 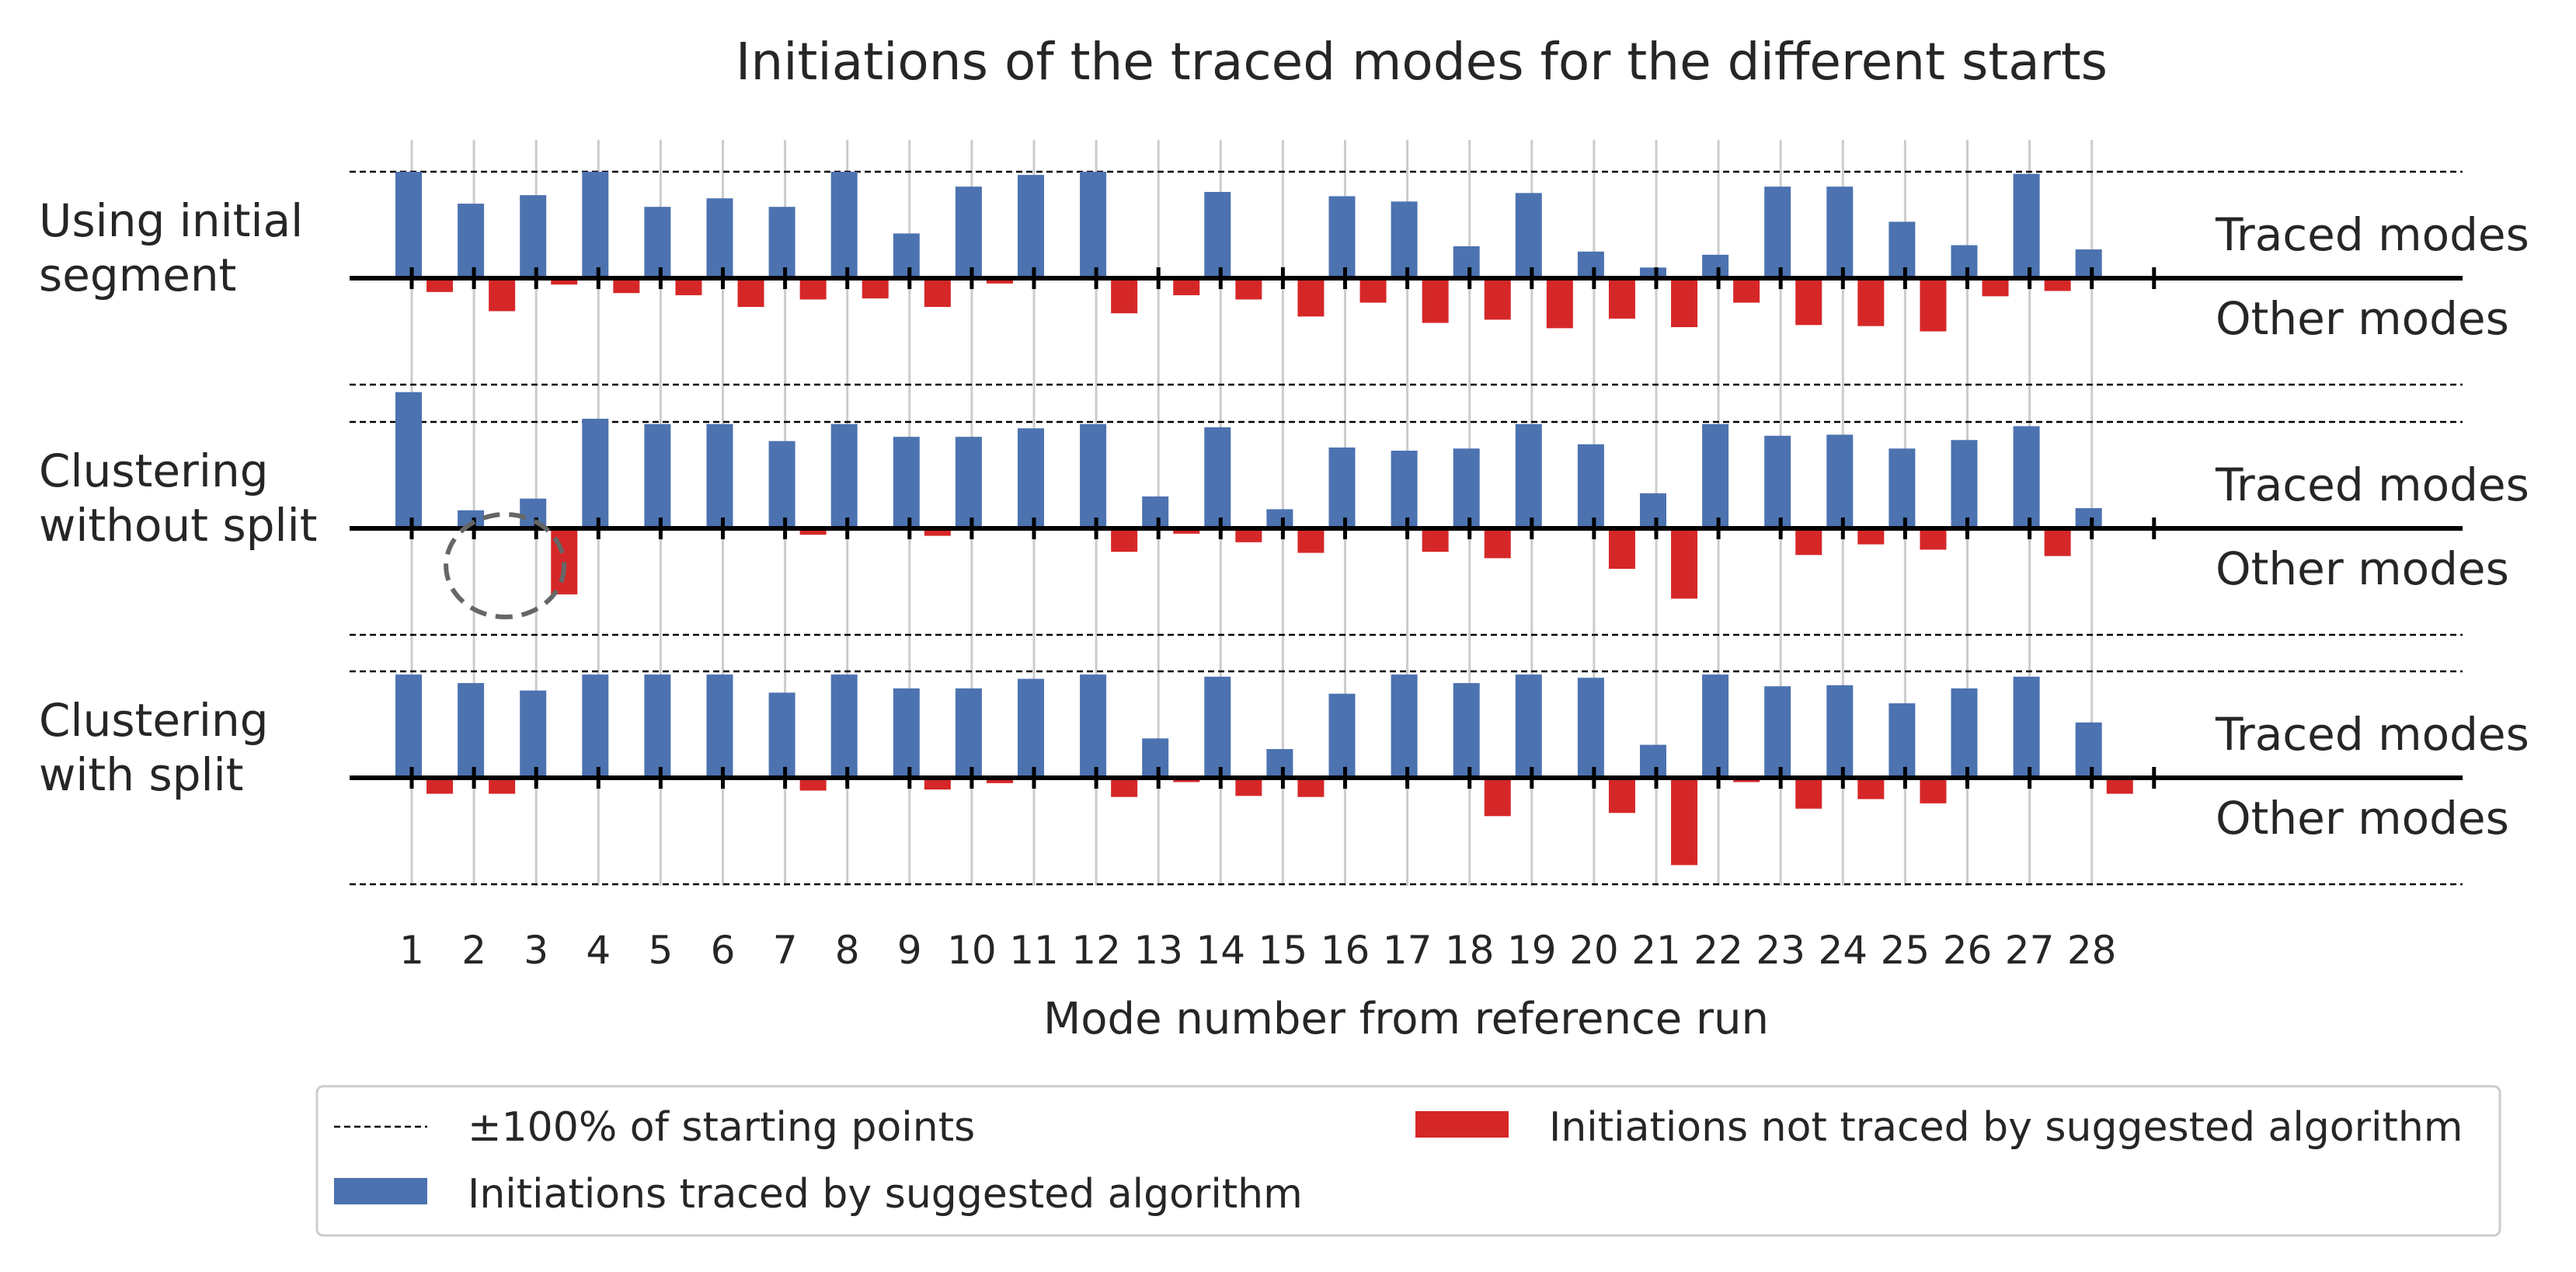 I want to click on panel-label: Using initial segment, so click(x=171, y=247).